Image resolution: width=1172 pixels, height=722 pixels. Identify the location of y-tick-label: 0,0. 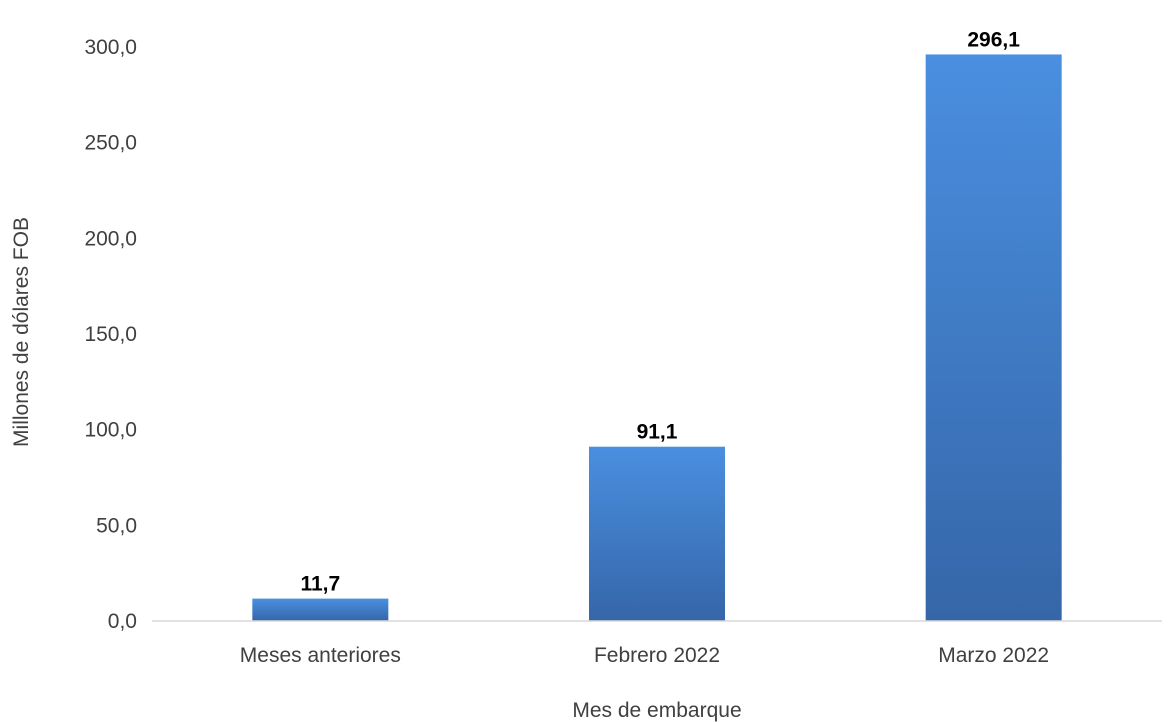
(122, 621).